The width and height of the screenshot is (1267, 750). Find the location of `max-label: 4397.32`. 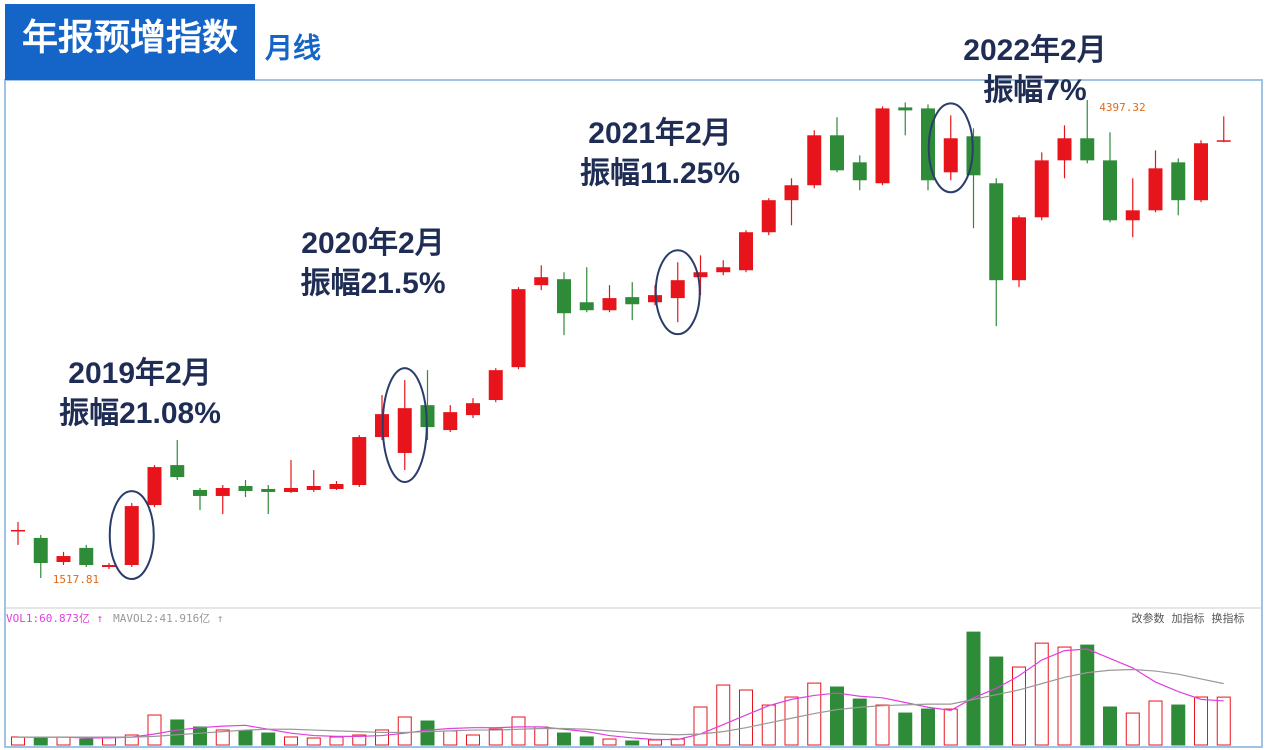

max-label: 4397.32 is located at coordinates (1122, 107).